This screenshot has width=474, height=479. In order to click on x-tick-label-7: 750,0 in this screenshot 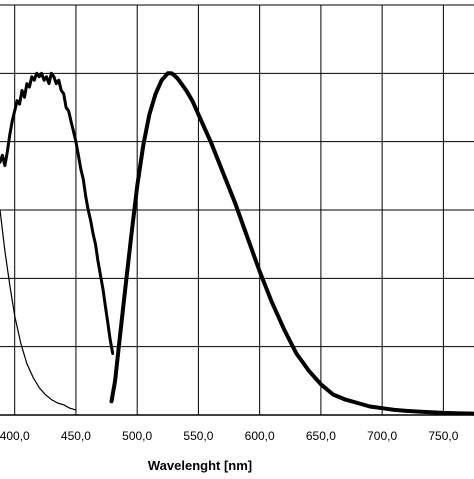, I will do `click(443, 436)`.